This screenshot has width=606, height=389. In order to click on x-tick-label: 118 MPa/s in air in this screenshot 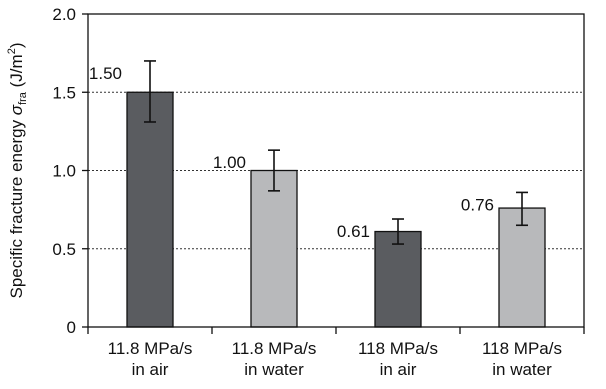, I will do `click(398, 359)`.